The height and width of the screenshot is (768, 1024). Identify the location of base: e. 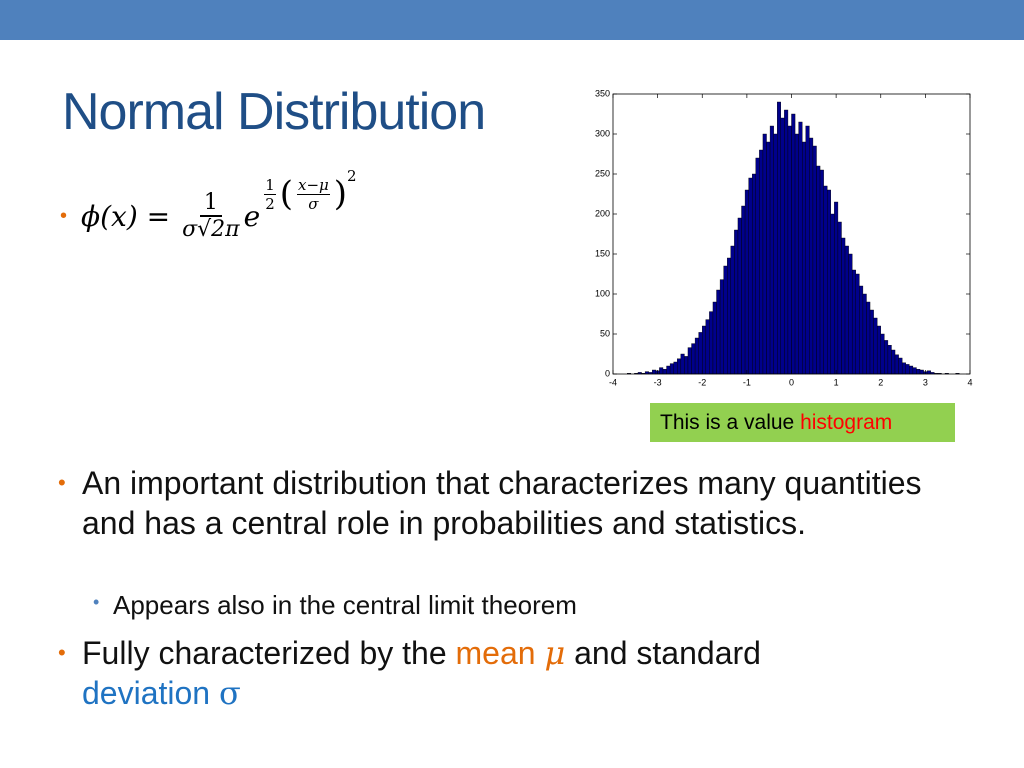
(252, 216).